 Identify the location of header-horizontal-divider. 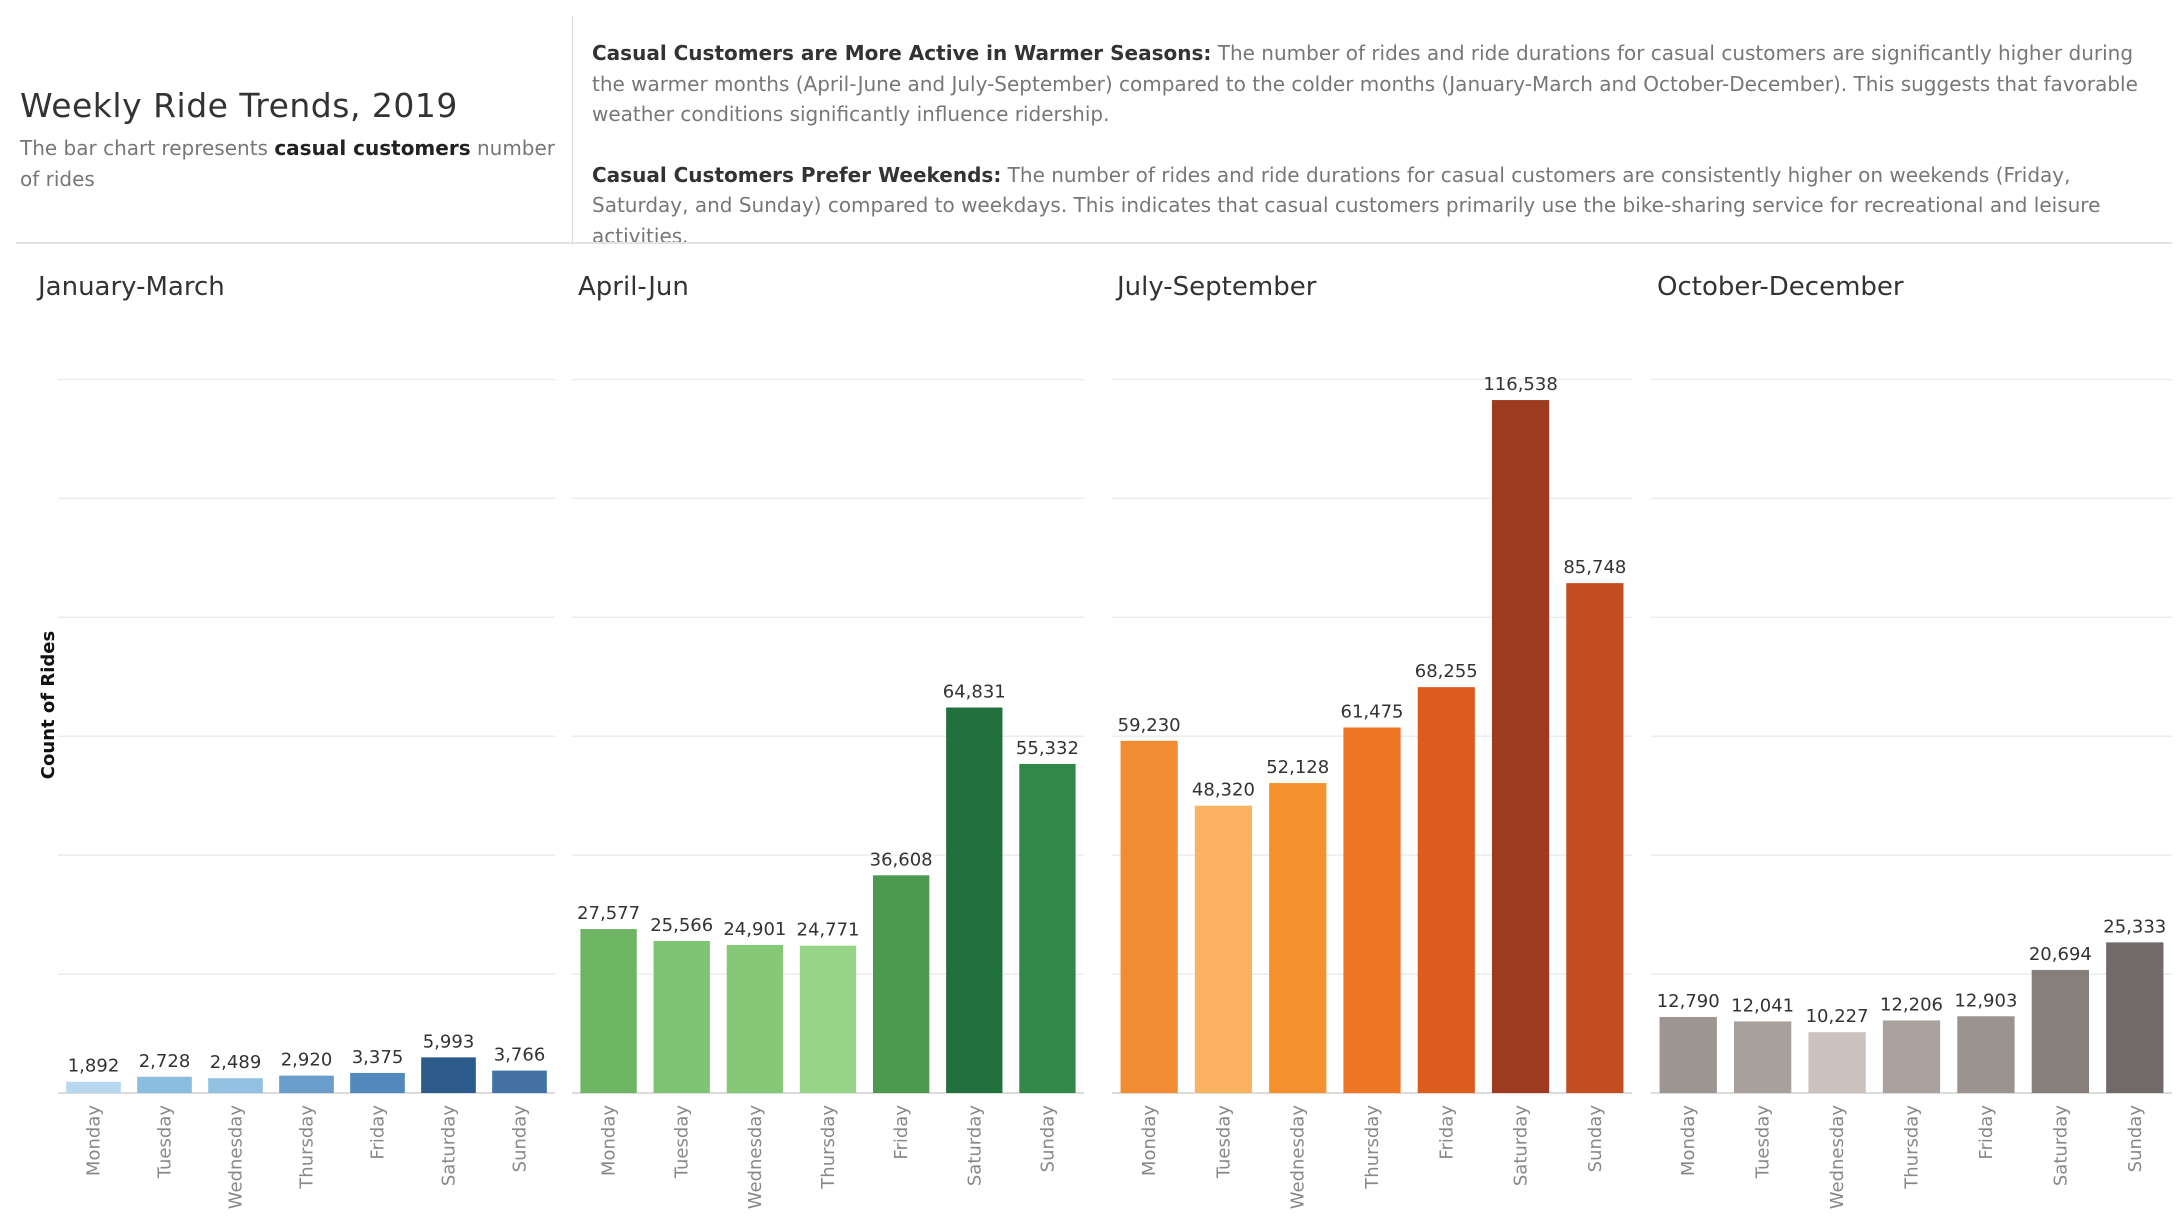
(1094, 243).